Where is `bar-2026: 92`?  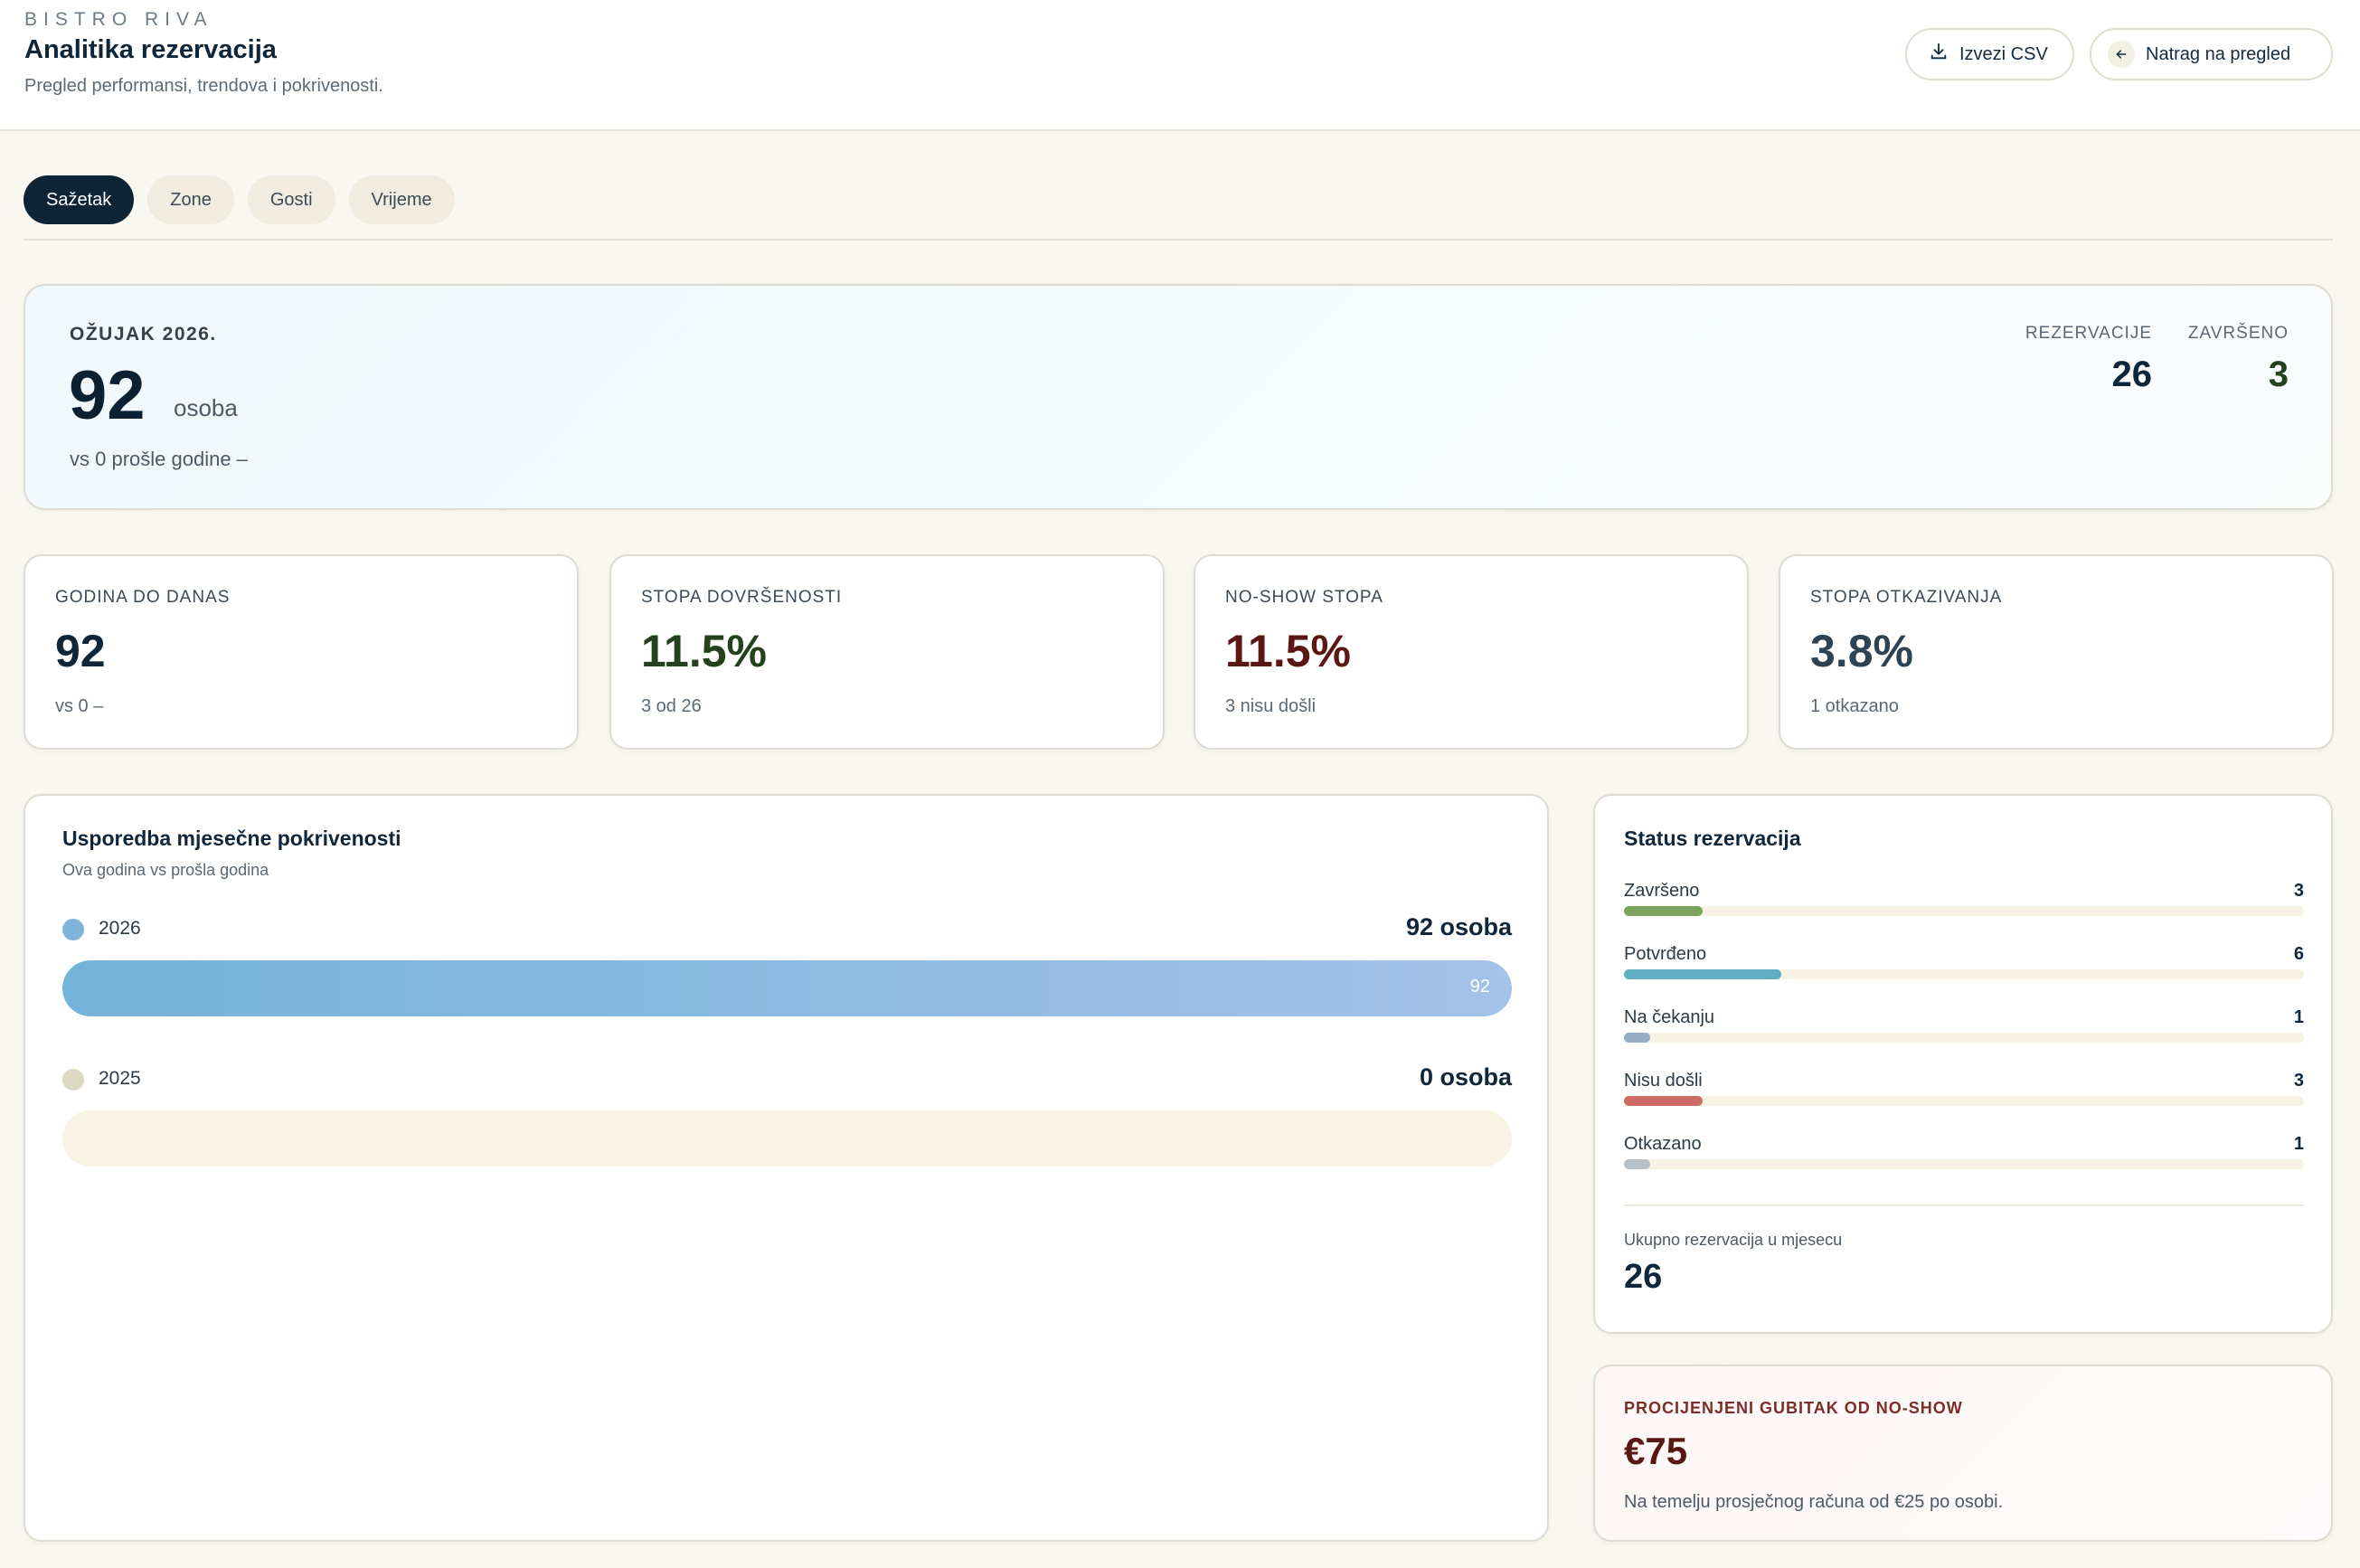 bar-2026: 92 is located at coordinates (787, 988).